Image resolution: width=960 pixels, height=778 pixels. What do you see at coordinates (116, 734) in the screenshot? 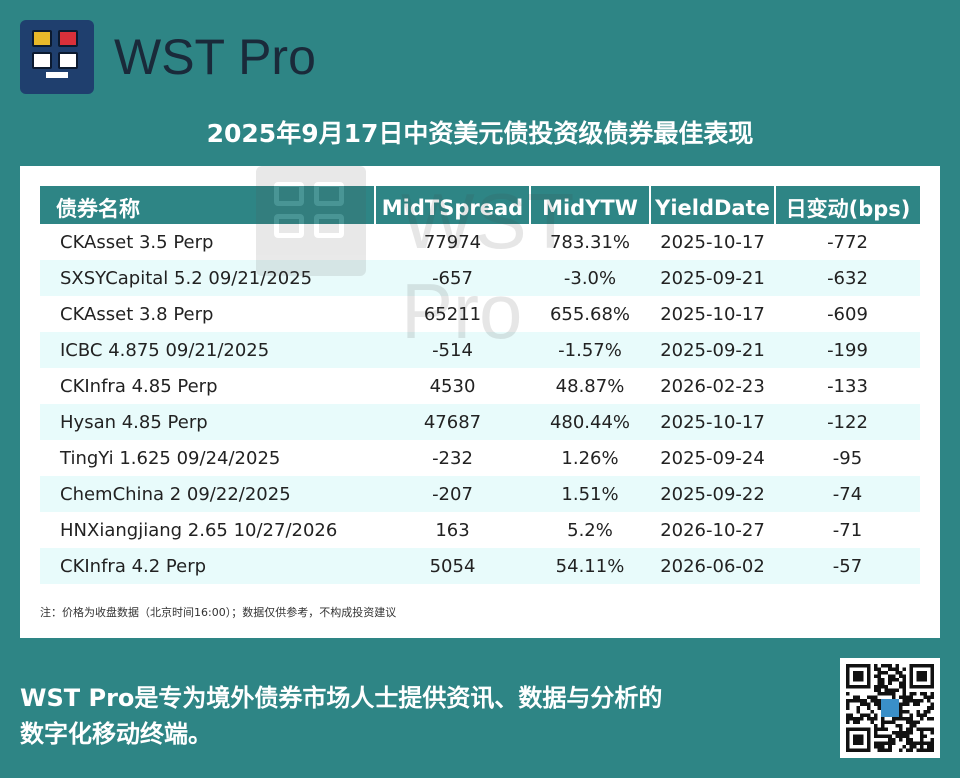
I see `footer-line-2: 数字化移动终端。` at bounding box center [116, 734].